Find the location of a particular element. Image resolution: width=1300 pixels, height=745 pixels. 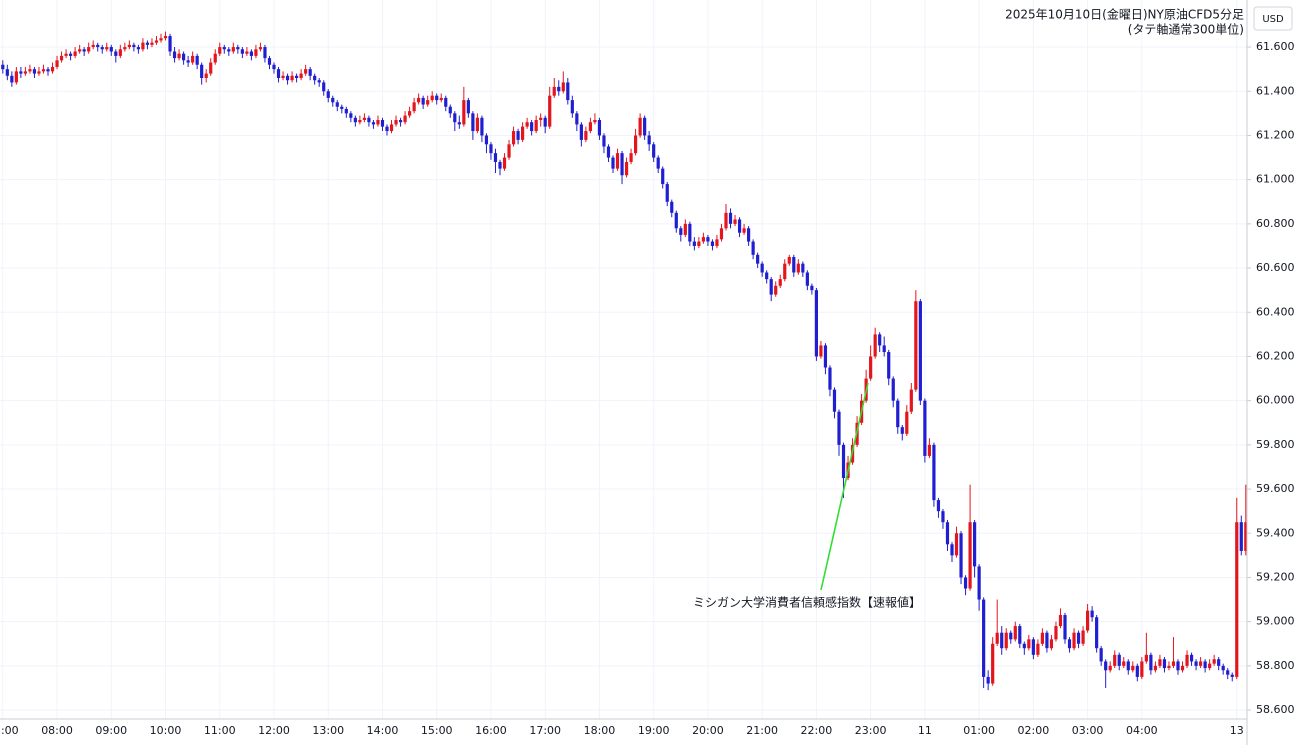

x-tick-label: 02:00 is located at coordinates (1034, 730).